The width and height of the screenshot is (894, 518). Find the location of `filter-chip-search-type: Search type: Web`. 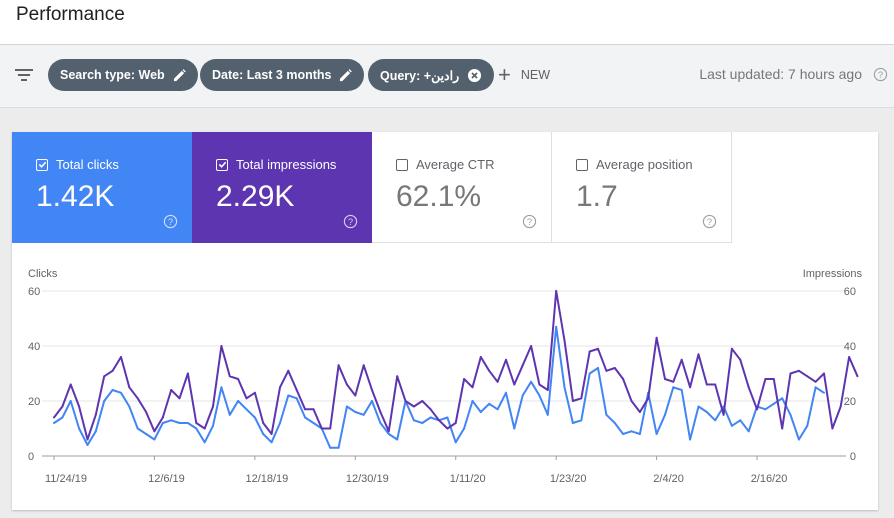

filter-chip-search-type: Search type: Web is located at coordinates (123, 75).